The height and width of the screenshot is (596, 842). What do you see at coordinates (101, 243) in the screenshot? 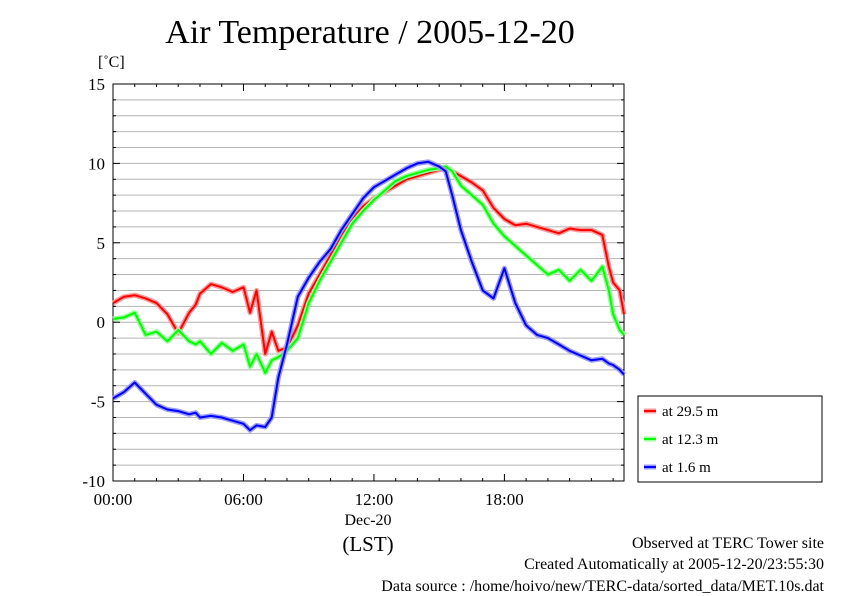
I see `y-tick-label: 5` at bounding box center [101, 243].